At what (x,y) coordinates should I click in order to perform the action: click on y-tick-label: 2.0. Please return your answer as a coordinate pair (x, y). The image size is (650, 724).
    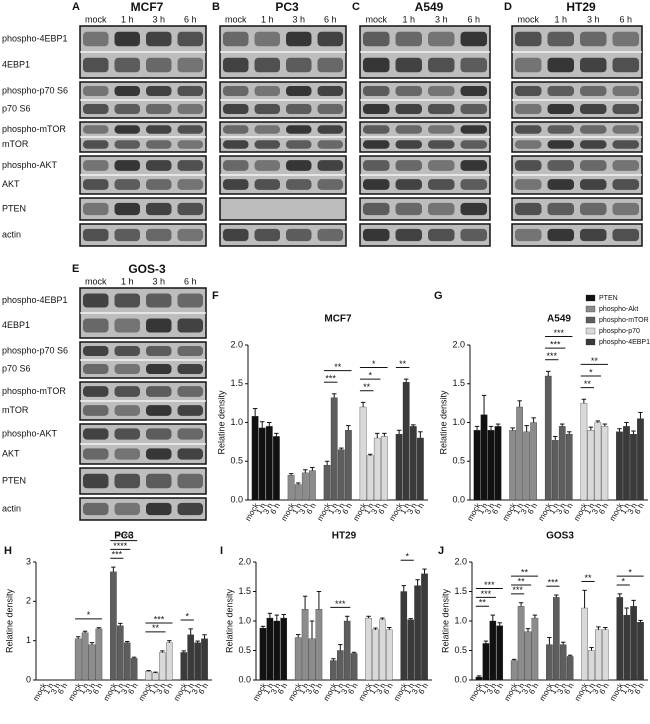
    Looking at the image, I should click on (460, 561).